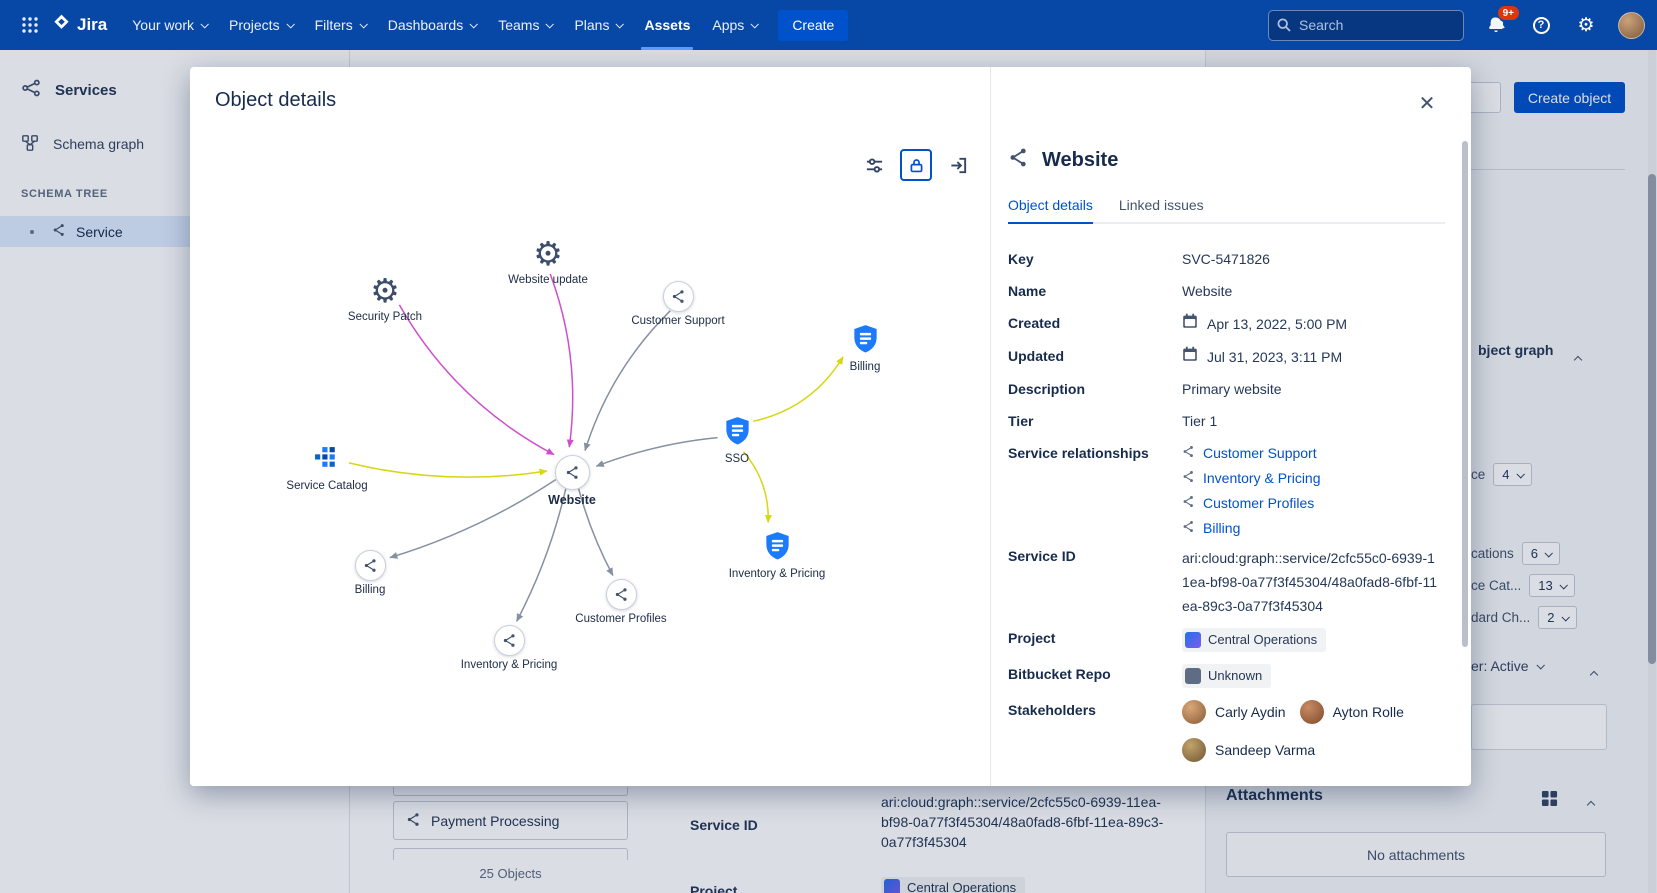  Describe the element at coordinates (1277, 323) in the screenshot. I see `created-value: Apr 13, 2022, 5:00 PM` at that location.